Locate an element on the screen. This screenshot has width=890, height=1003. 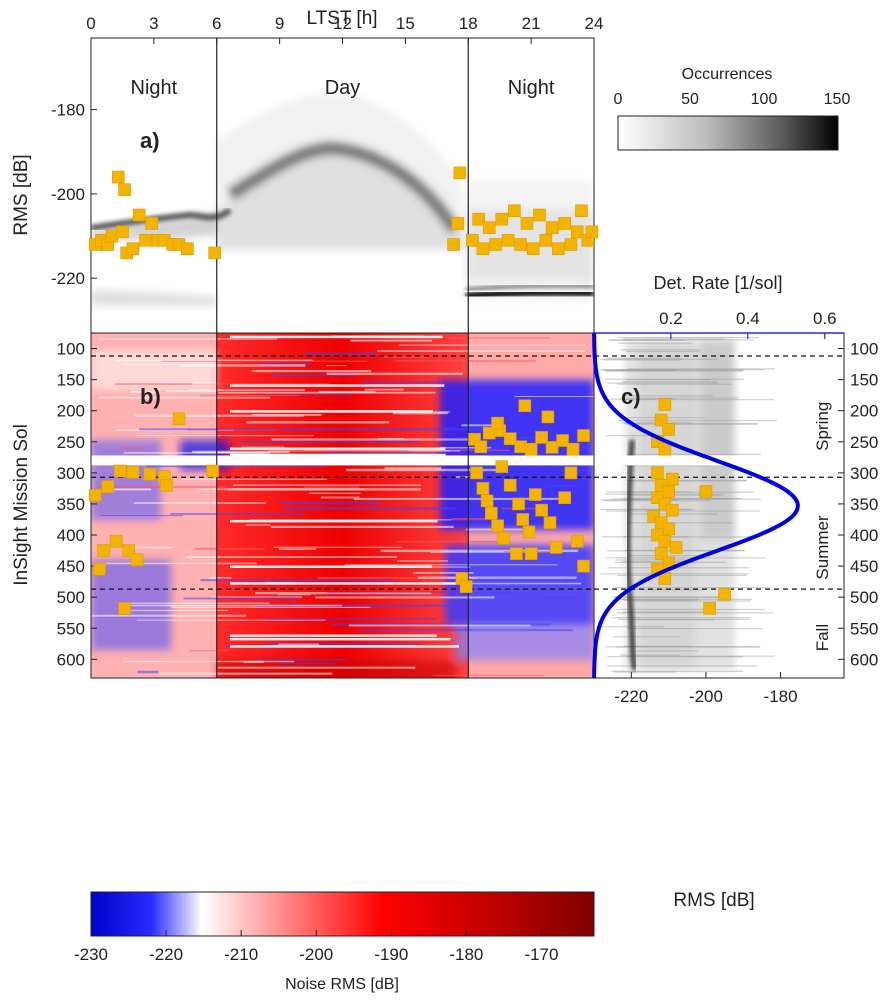
noise-colorbar-ticks: -230 -220 -210 -200 -190 -180 -170 is located at coordinates (316, 947).